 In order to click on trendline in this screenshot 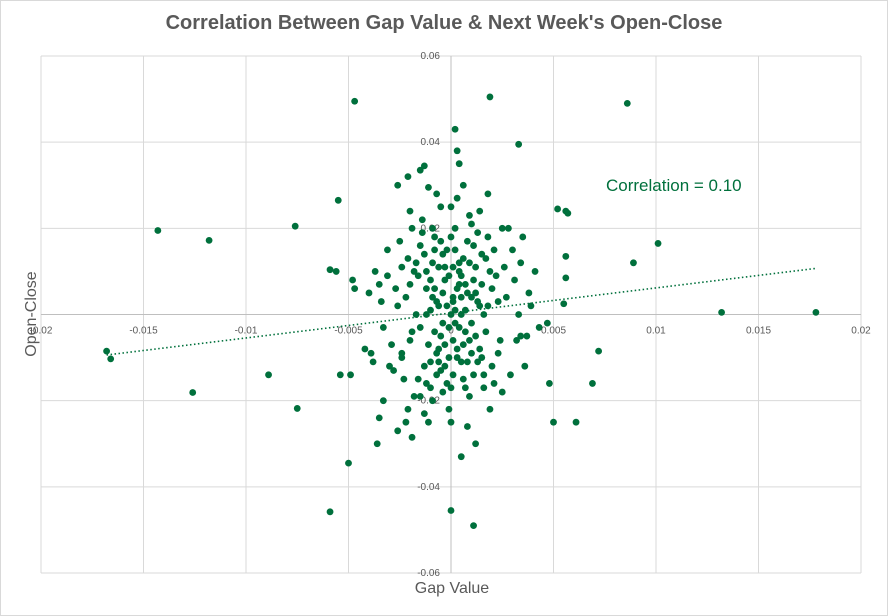, I will do `click(461, 311)`.